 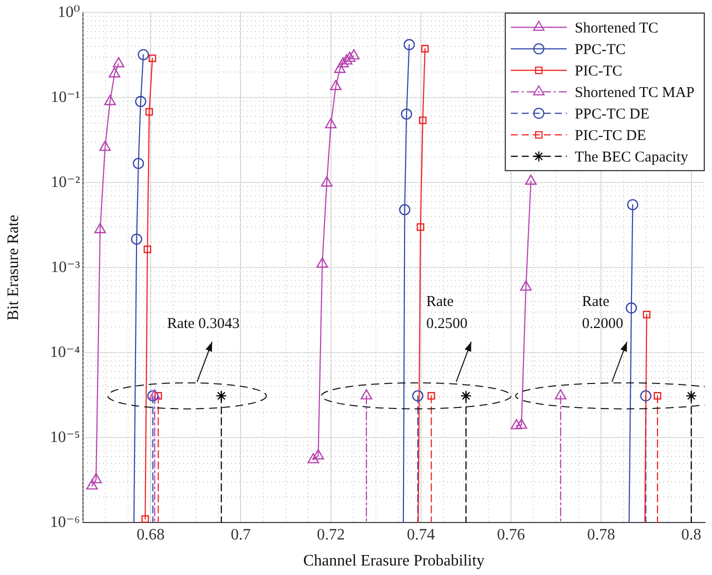 What do you see at coordinates (691, 535) in the screenshot?
I see `x-tick-label: 0.8` at bounding box center [691, 535].